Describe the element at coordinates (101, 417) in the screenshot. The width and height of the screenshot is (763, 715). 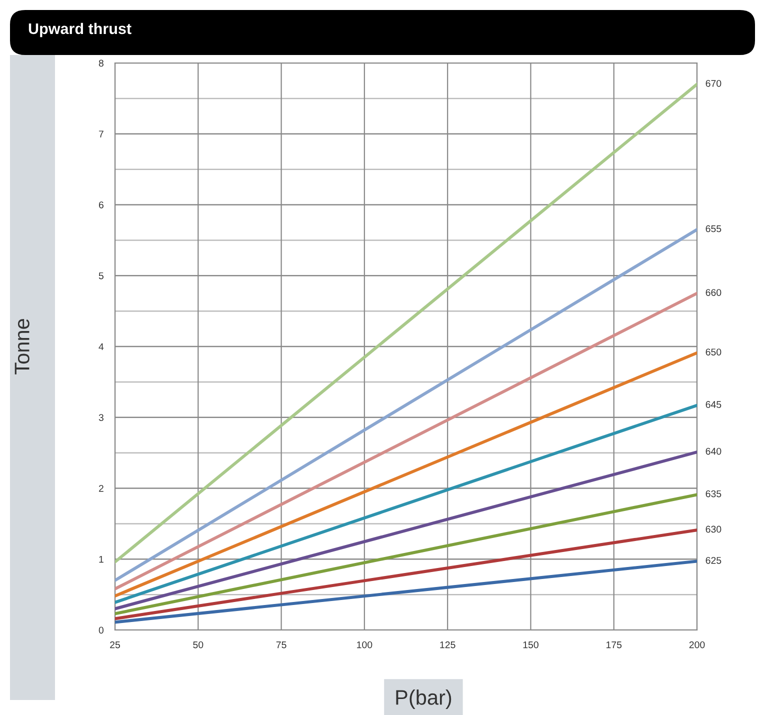
I see `y-tick-label: 3` at that location.